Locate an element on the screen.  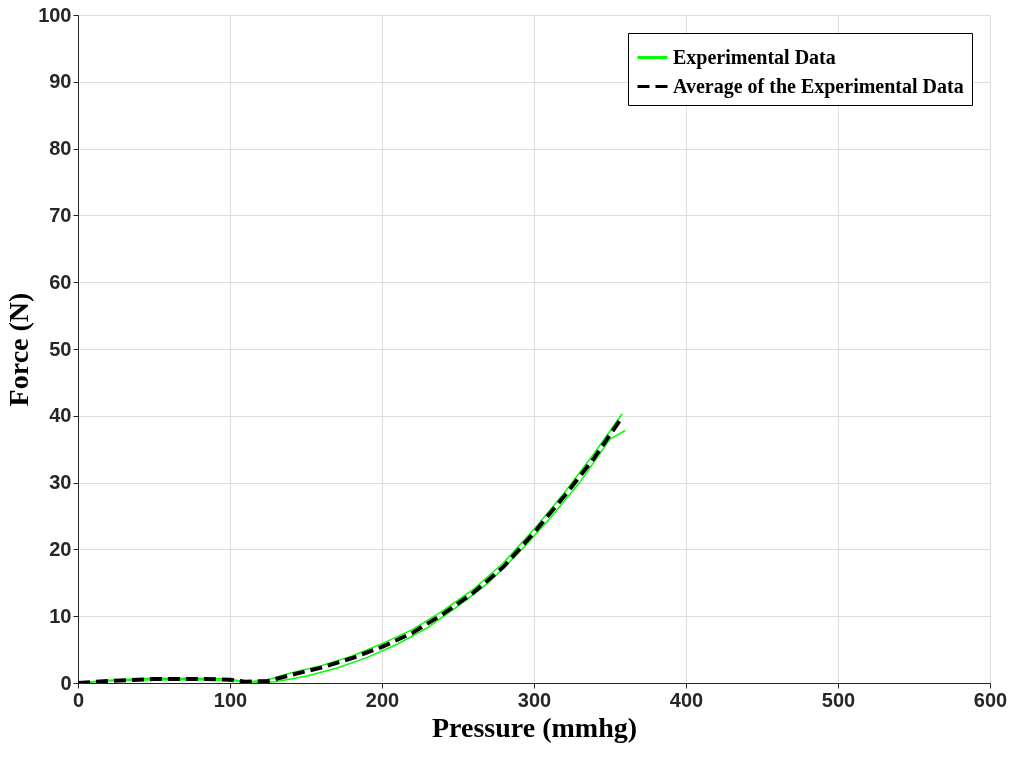
y-tick-label: 60 is located at coordinates (60, 281).